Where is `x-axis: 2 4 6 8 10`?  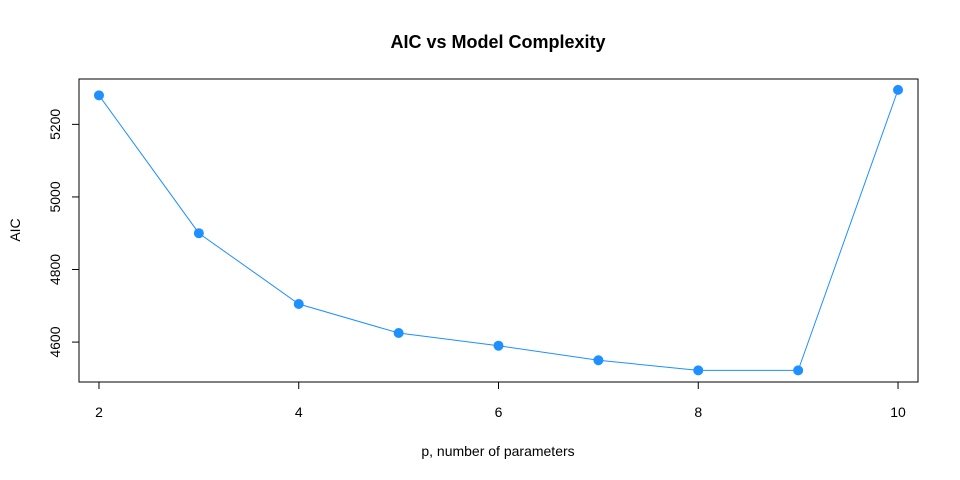
x-axis: 2 4 6 8 10 is located at coordinates (500, 400).